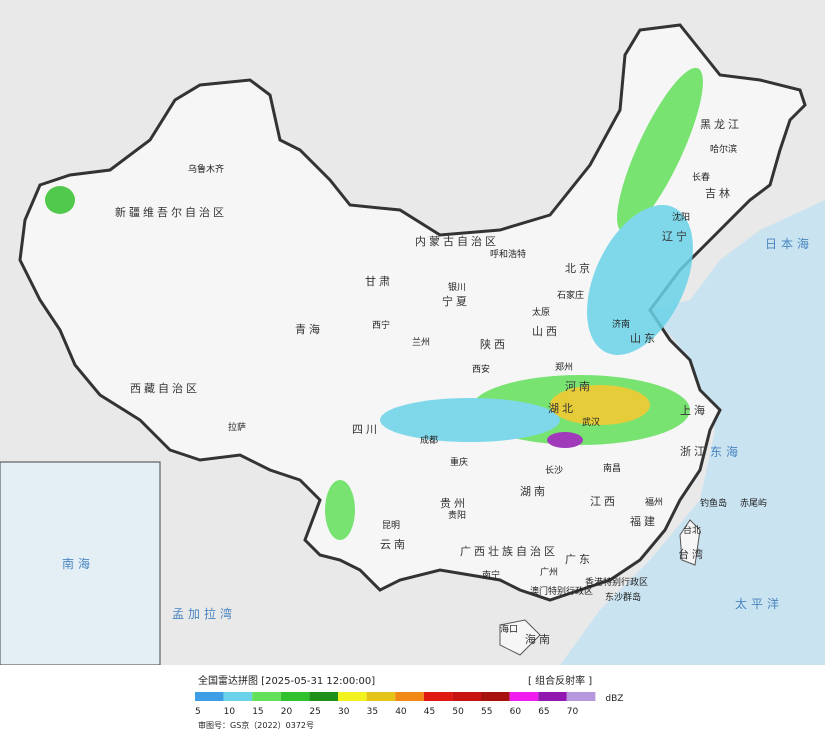  I want to click on city-label: 西宁, so click(381, 325).